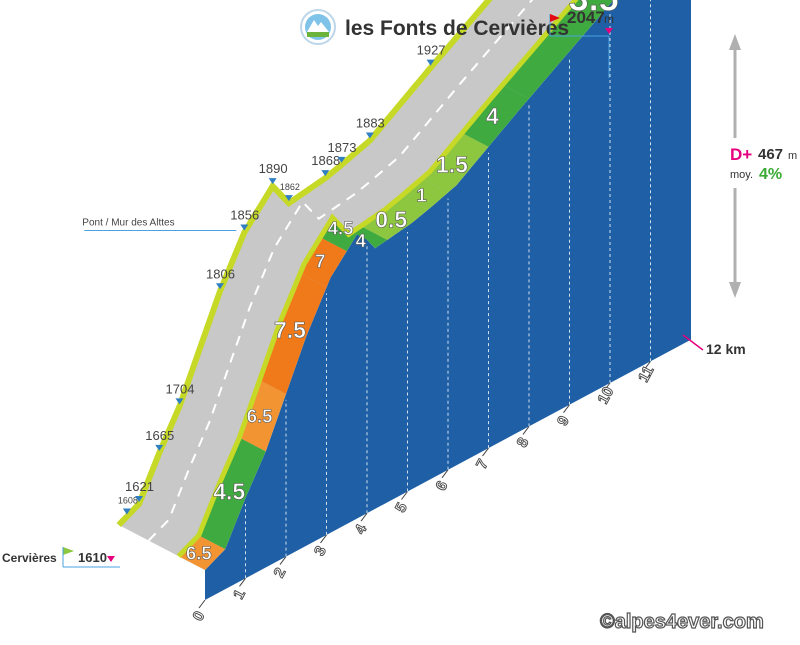 This screenshot has height=645, width=800. I want to click on distance-label: 12 km, so click(726, 349).